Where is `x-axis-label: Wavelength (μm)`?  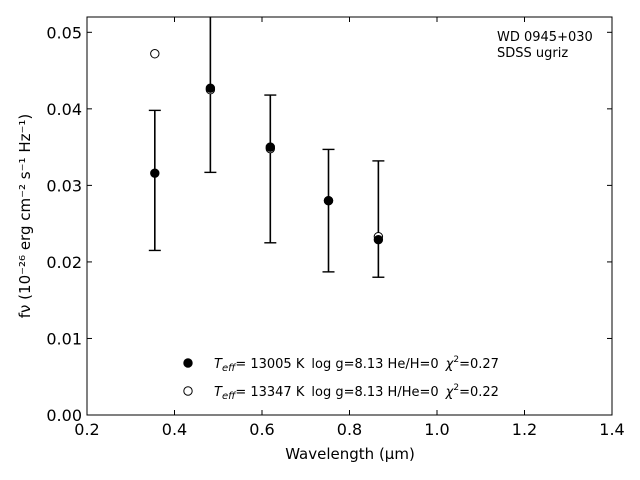 x-axis-label: Wavelength (μm) is located at coordinates (350, 454).